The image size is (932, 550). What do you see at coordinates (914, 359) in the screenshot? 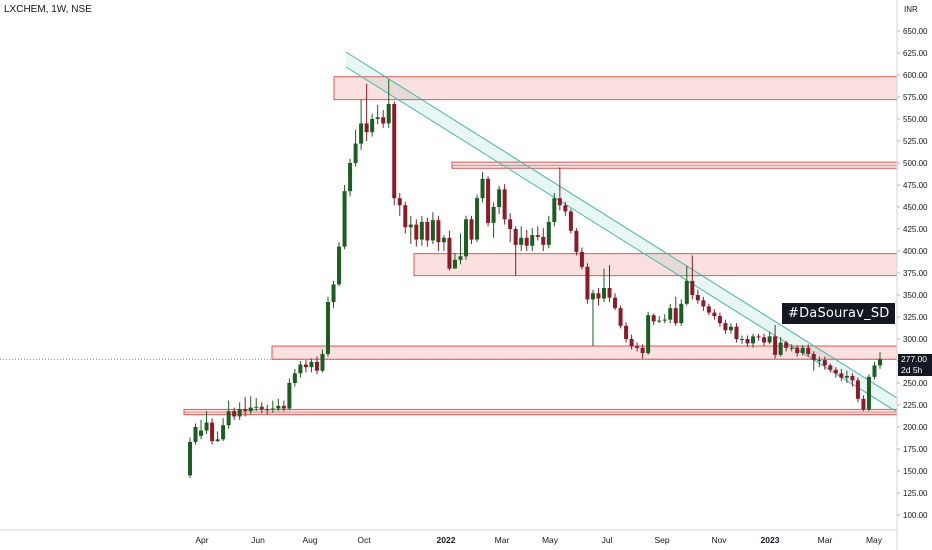
I see `last-price-value: 277.00` at bounding box center [914, 359].